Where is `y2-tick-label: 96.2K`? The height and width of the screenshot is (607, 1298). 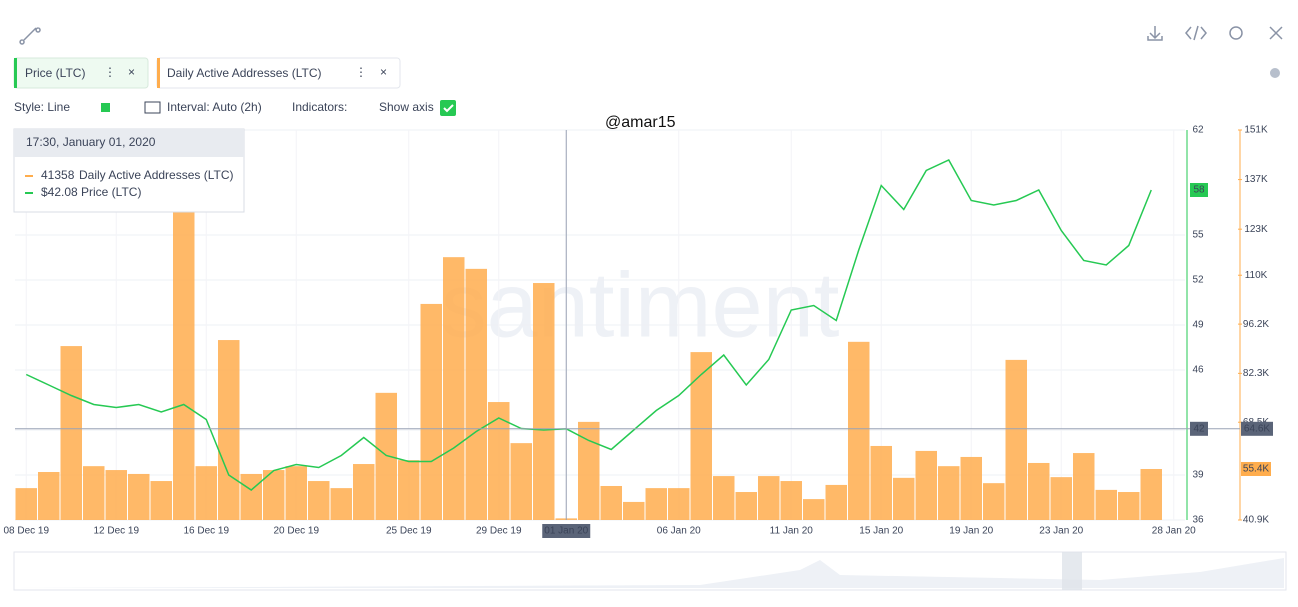 y2-tick-label: 96.2K is located at coordinates (1256, 324).